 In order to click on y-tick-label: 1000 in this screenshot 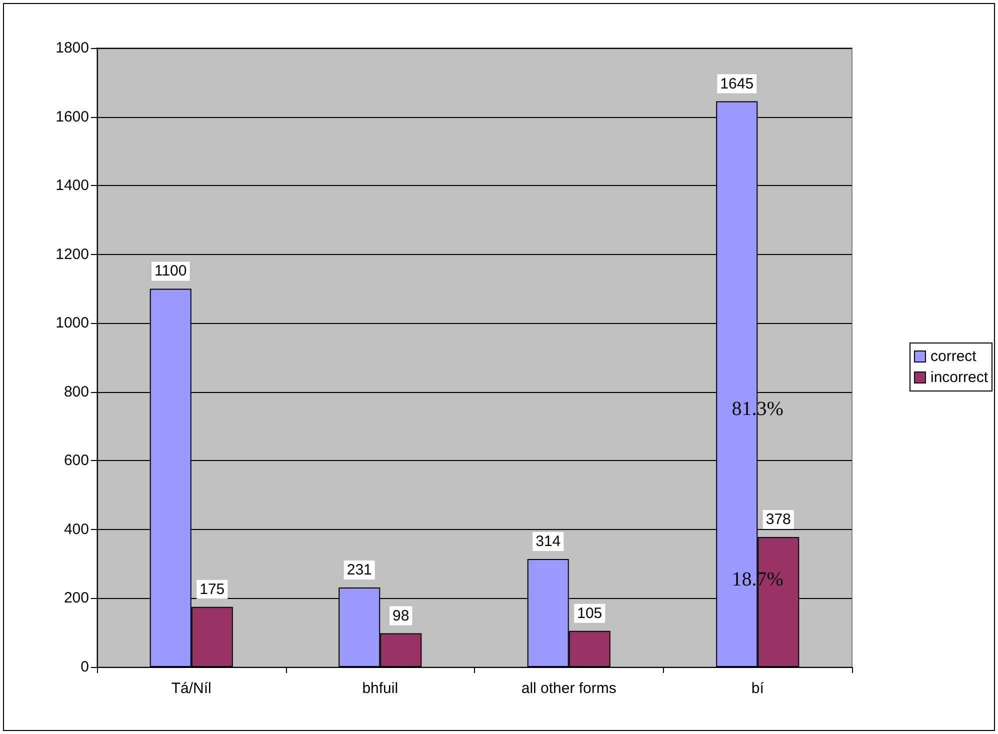, I will do `click(72, 323)`.